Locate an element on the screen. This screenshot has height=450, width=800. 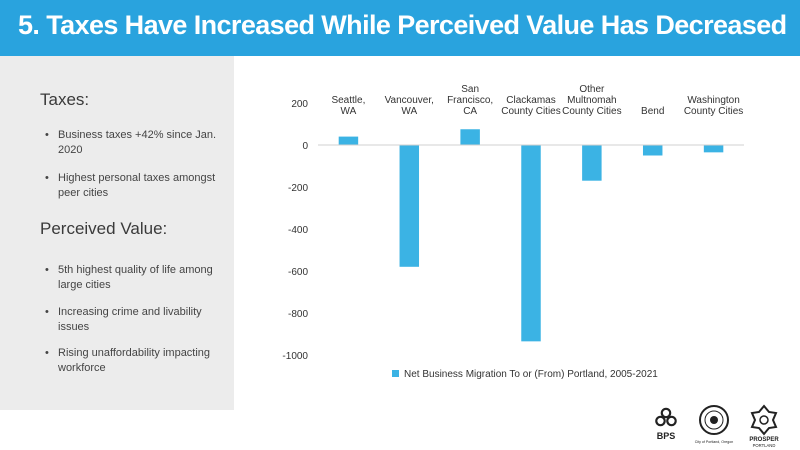
prosper-sub-label: PORTLAND is located at coordinates (764, 445).